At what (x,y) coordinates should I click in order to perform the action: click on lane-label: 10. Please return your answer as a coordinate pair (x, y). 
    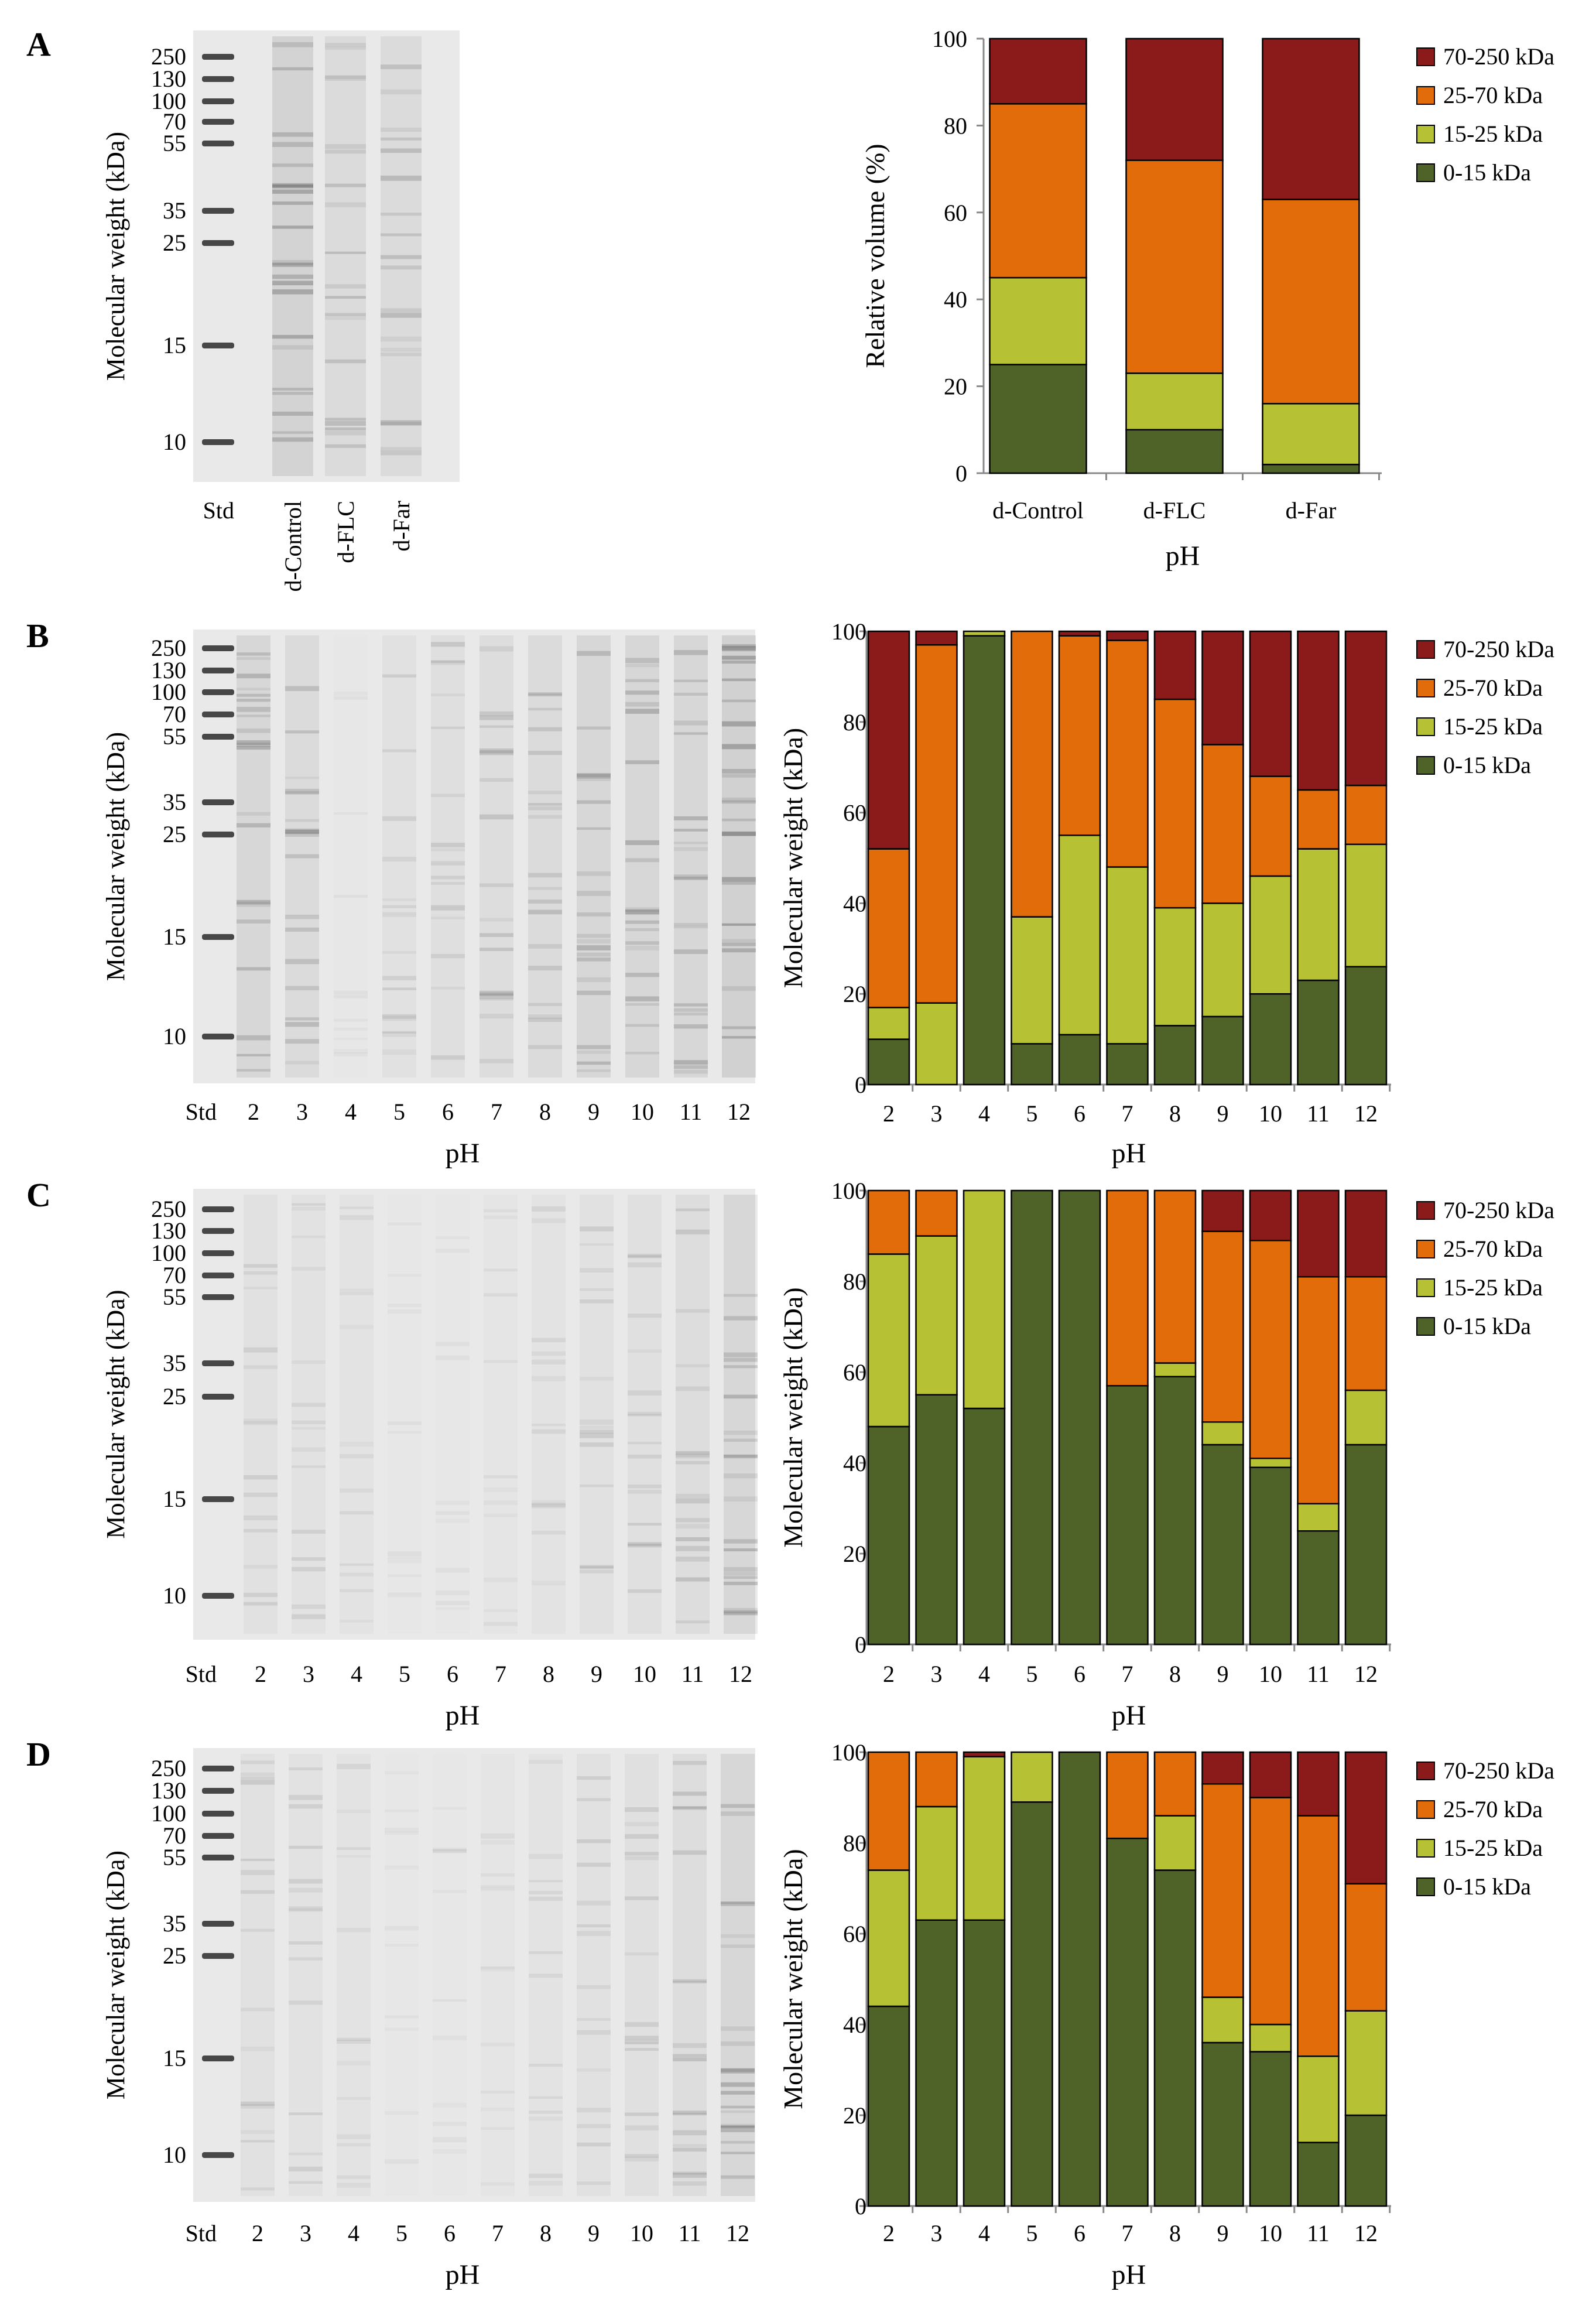
    Looking at the image, I should click on (645, 1674).